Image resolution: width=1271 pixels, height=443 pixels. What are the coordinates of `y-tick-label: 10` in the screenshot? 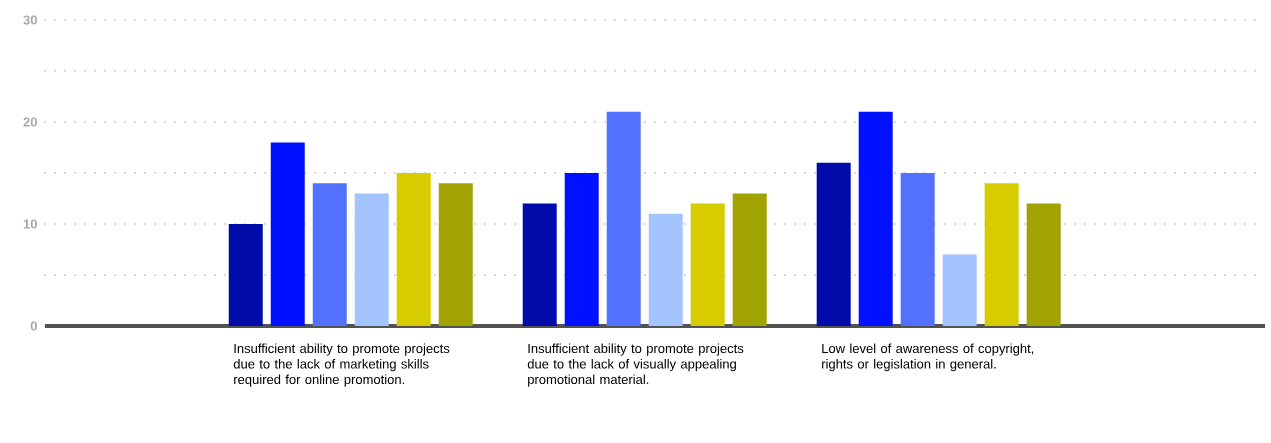 It's located at (30, 224).